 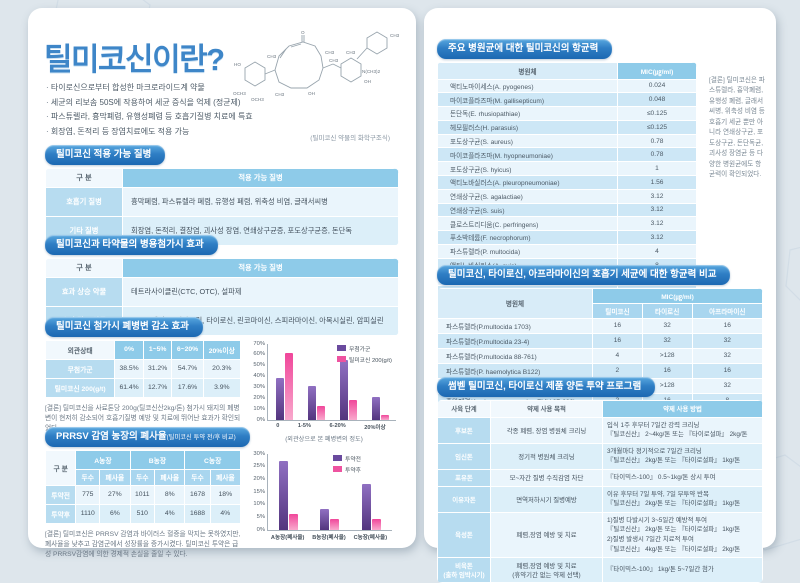 I want to click on column-header: 1~5%, so click(x=157, y=349).